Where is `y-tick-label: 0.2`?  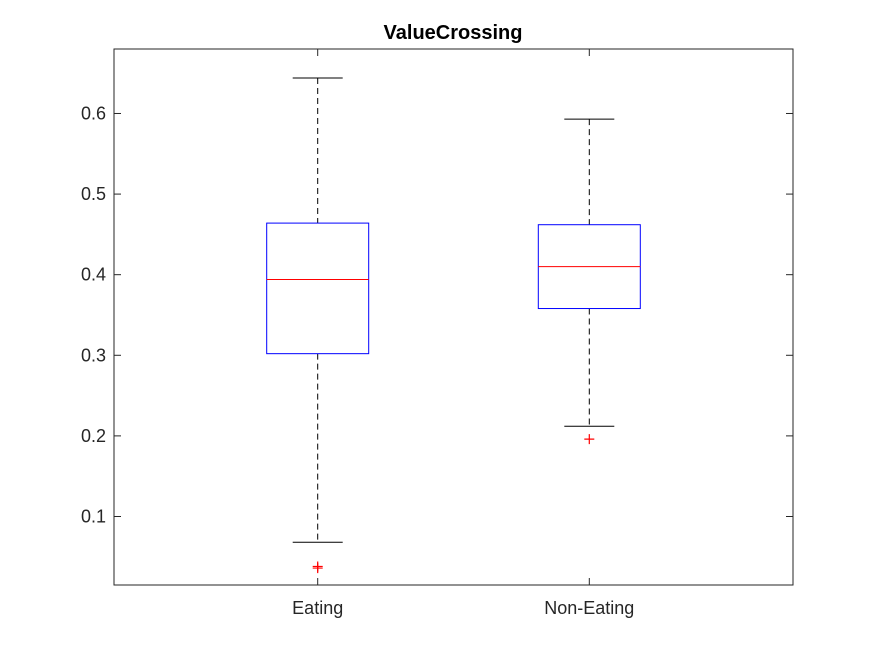 y-tick-label: 0.2 is located at coordinates (93, 436).